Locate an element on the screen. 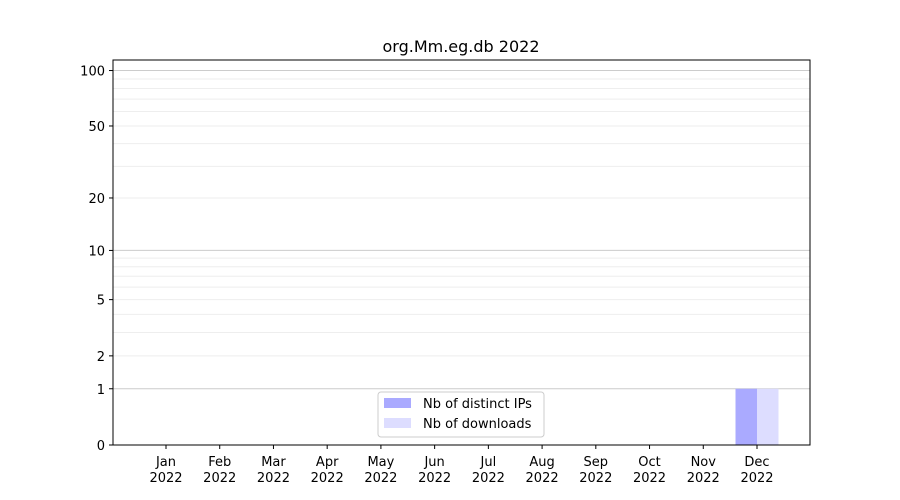 The image size is (900, 500). x-tick-label: Jan 2022 is located at coordinates (165, 470).